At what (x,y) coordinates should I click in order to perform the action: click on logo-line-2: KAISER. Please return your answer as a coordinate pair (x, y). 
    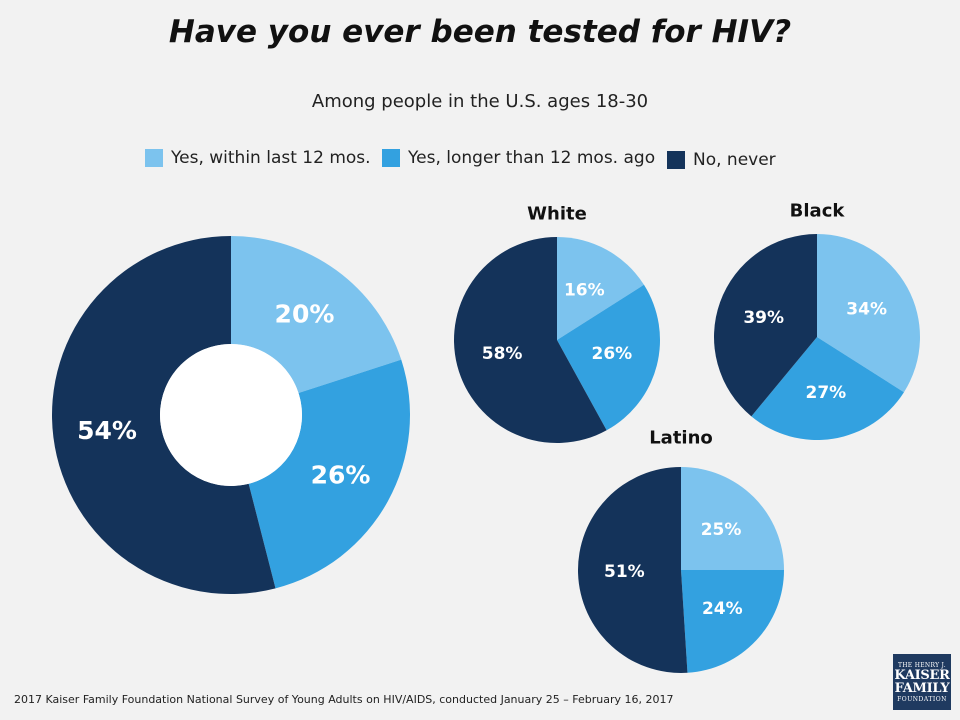
    Looking at the image, I should click on (922, 675).